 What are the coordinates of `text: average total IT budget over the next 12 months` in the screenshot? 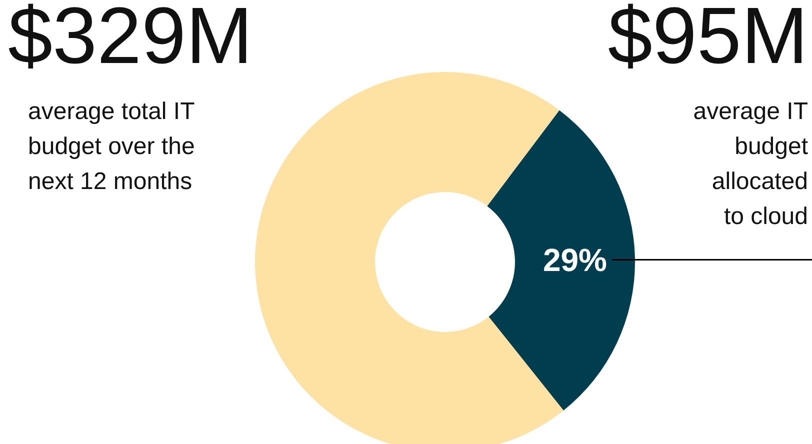 It's located at (112, 147).